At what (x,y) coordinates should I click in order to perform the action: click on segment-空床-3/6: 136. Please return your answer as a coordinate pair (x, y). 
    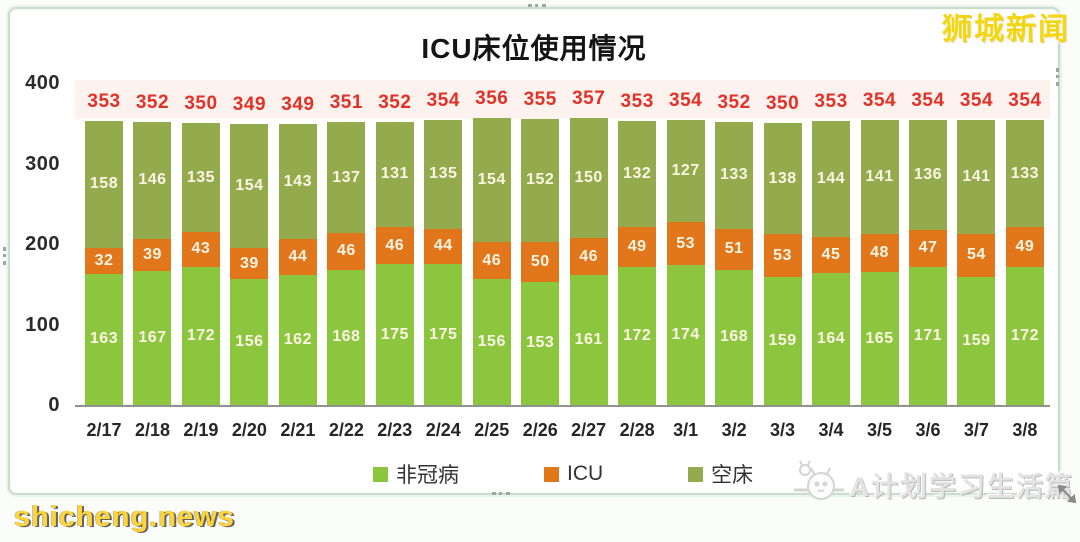
    Looking at the image, I should click on (927, 175).